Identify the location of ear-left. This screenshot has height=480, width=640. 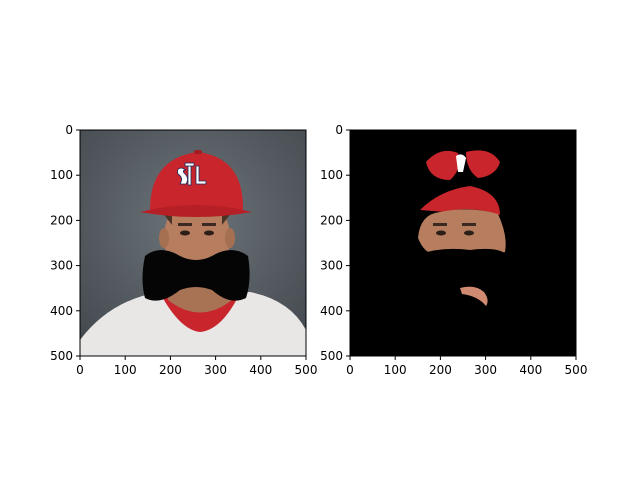
(164, 238).